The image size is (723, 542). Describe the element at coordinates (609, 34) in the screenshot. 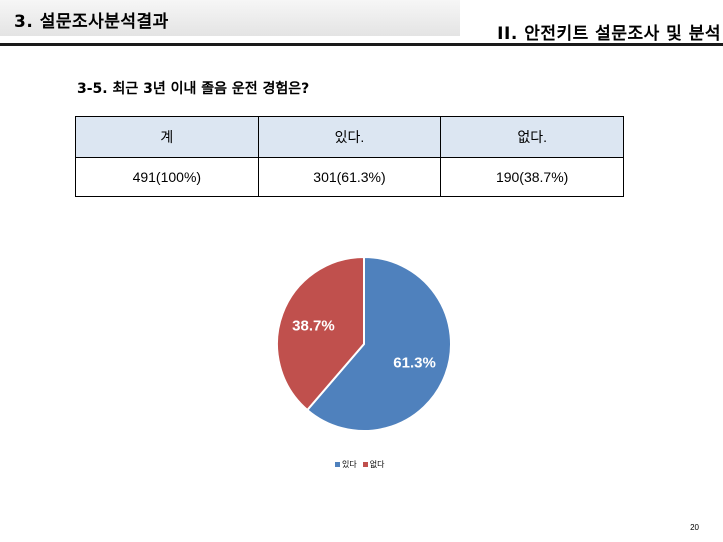

I see `chapter-title: II. 안전키트 설문조사 및 분석` at that location.